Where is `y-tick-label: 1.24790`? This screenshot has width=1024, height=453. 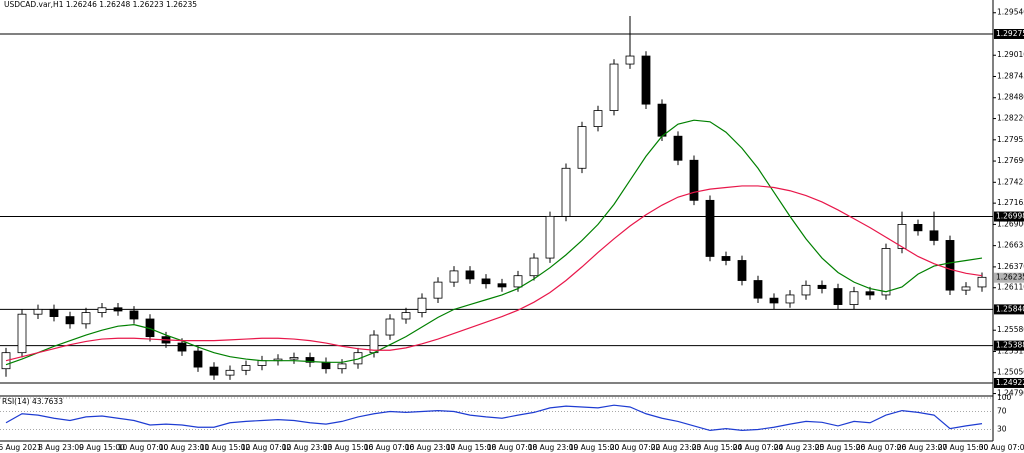 y-tick-label: 1.24790 is located at coordinates (1010, 393).